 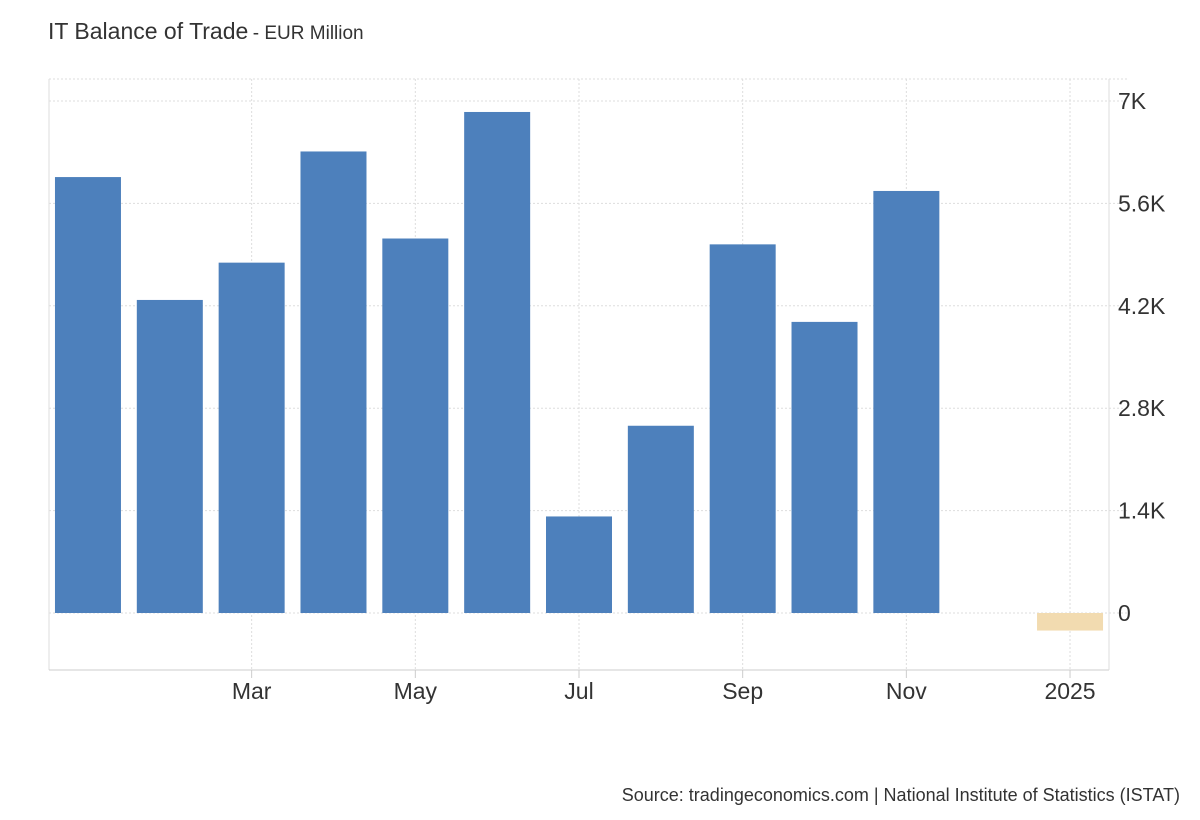 What do you see at coordinates (1124, 613) in the screenshot?
I see `y-tick-label: 0` at bounding box center [1124, 613].